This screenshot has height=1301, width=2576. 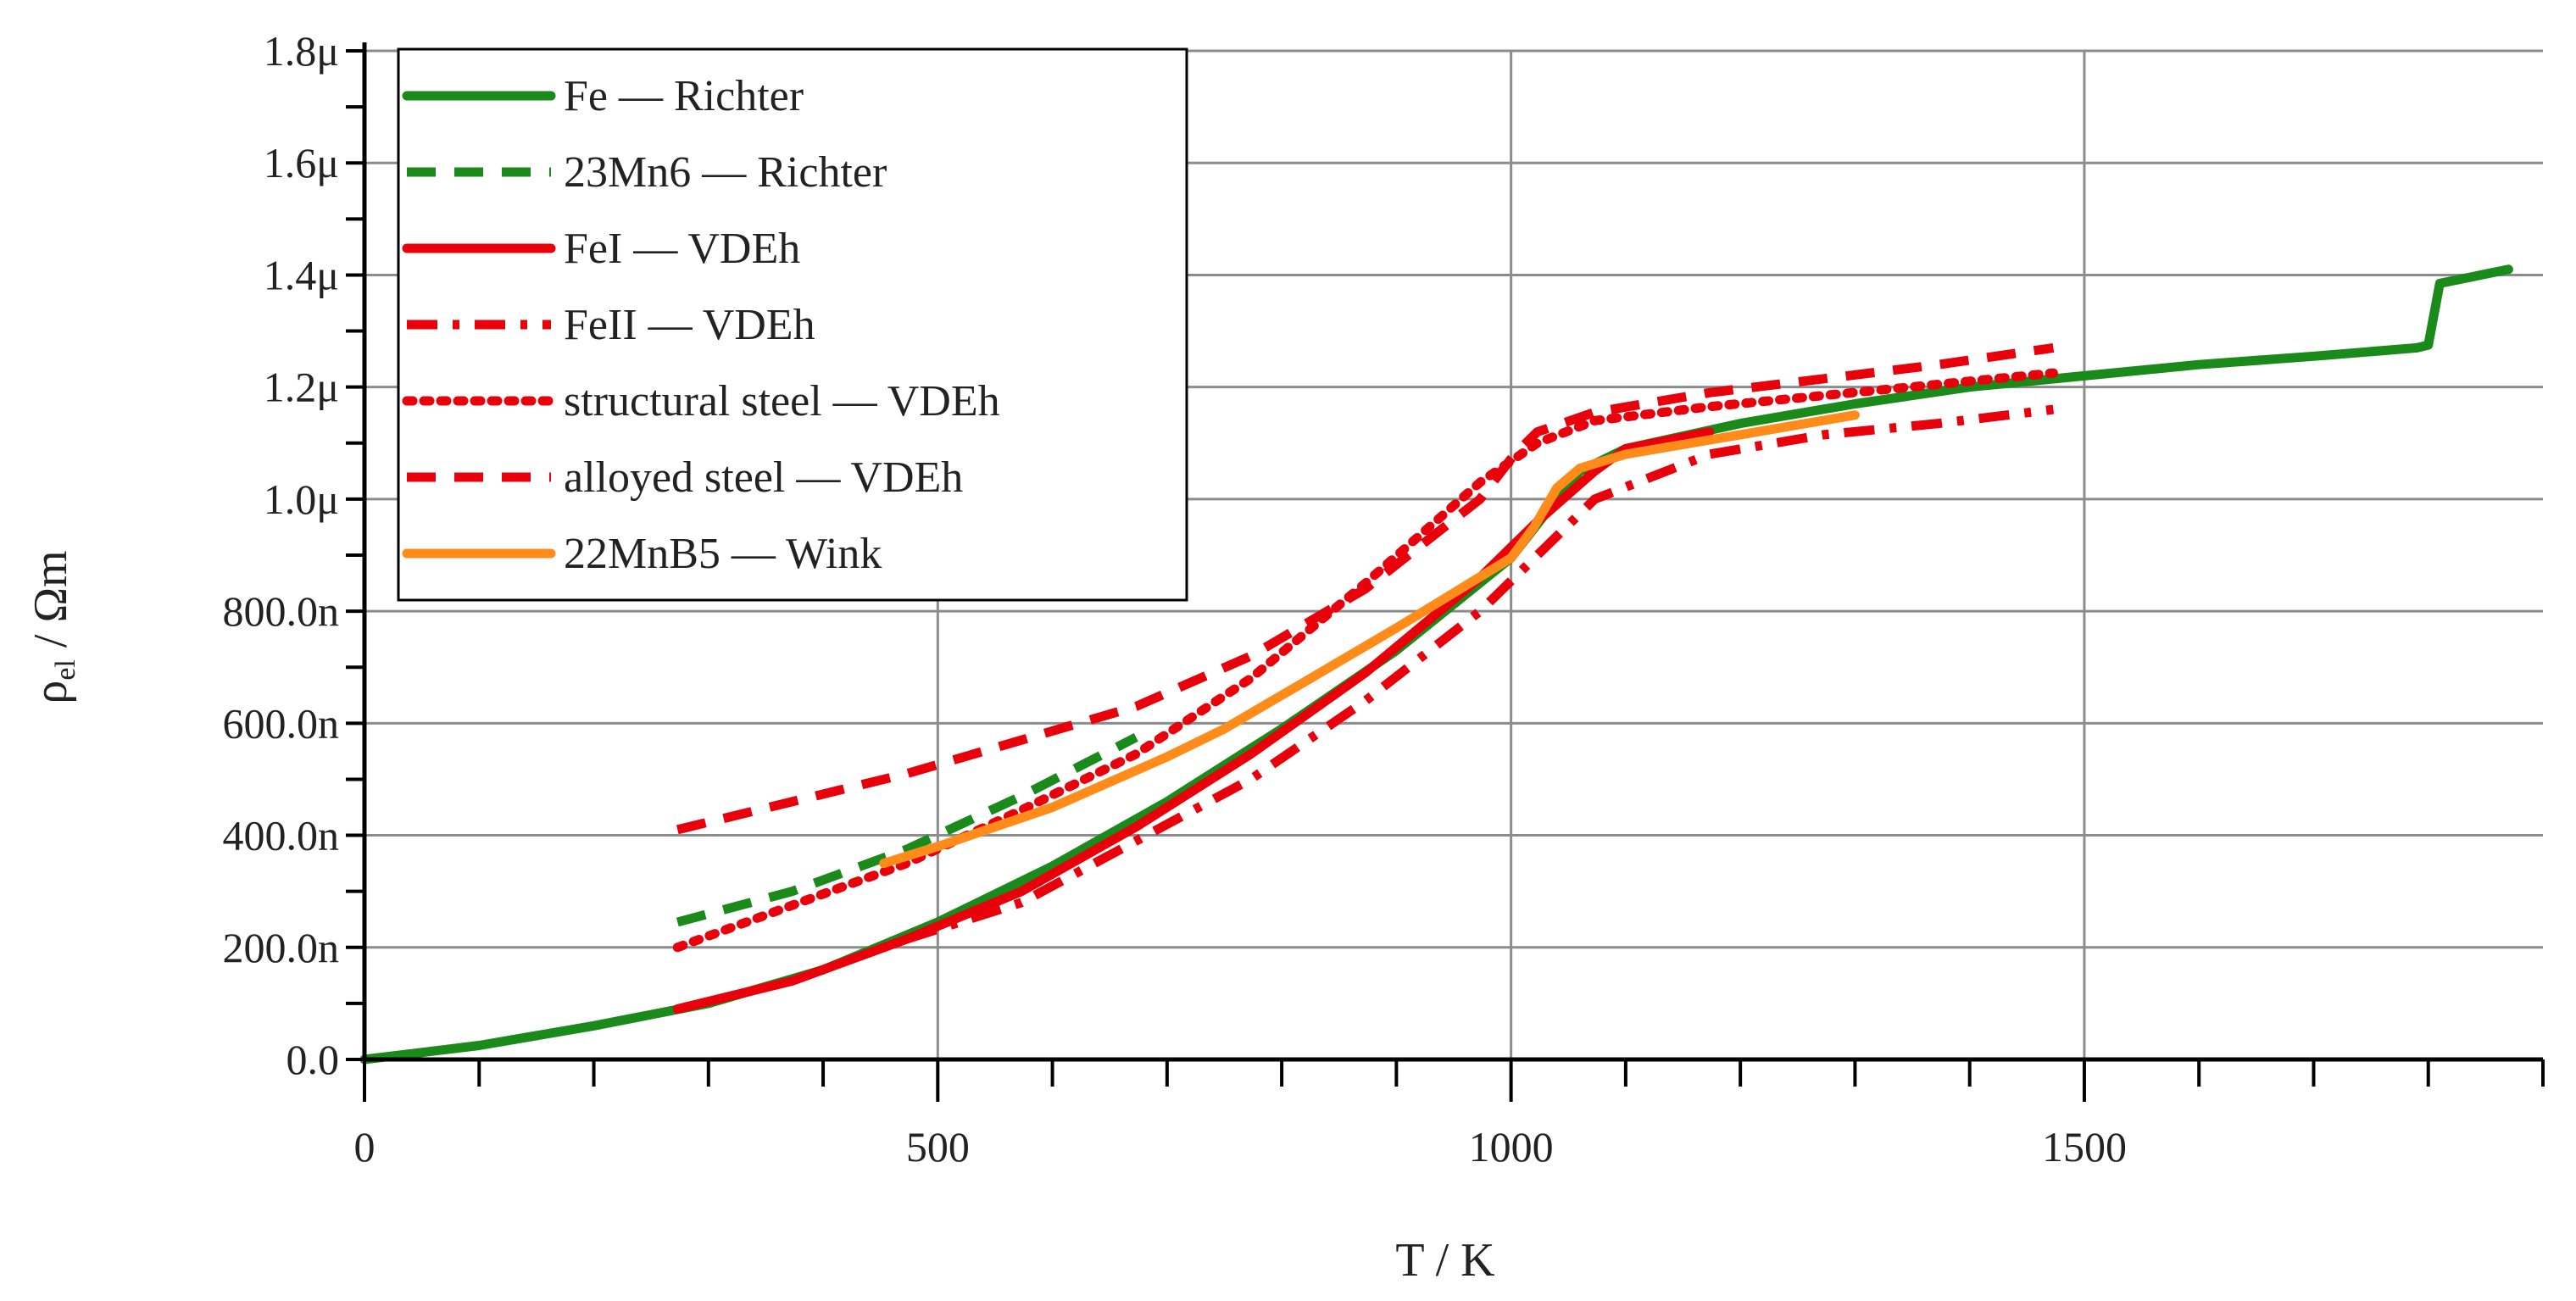 What do you see at coordinates (723, 554) in the screenshot?
I see `legend-label-6: 22MnB5 — Wink` at bounding box center [723, 554].